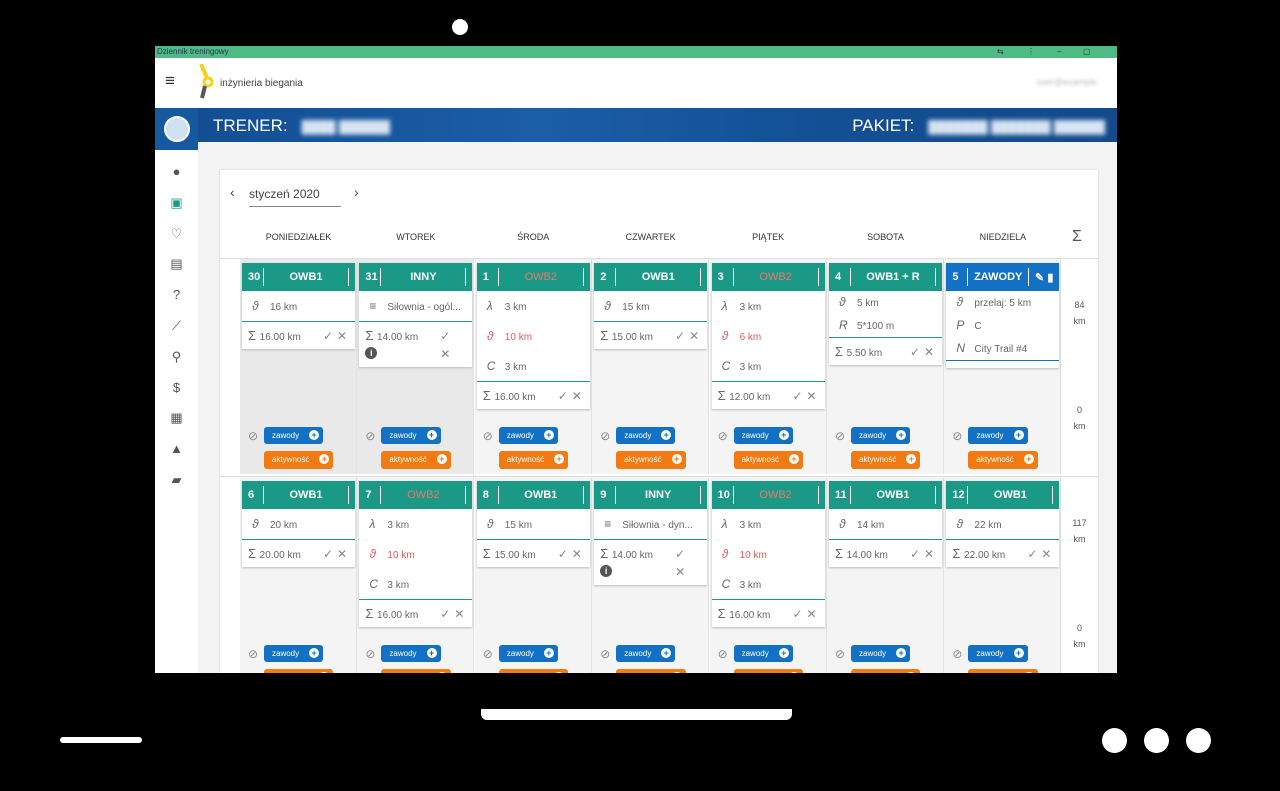 This screenshot has height=791, width=1280. I want to click on training-card: 2 OWB1 ϑ 15 km Σ 15.00 km ✓ ✕, so click(651, 306).